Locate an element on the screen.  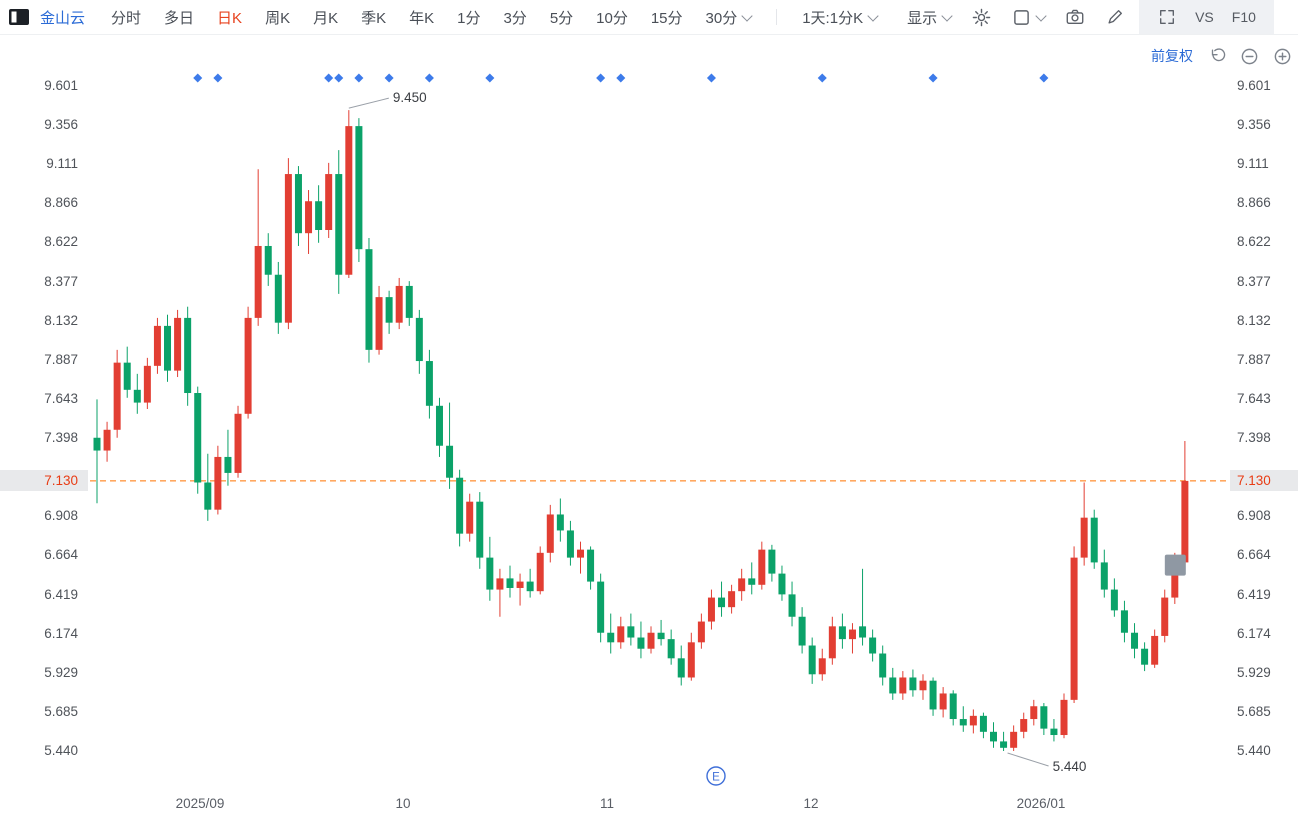
tab-9: 5分 is located at coordinates (561, 18).